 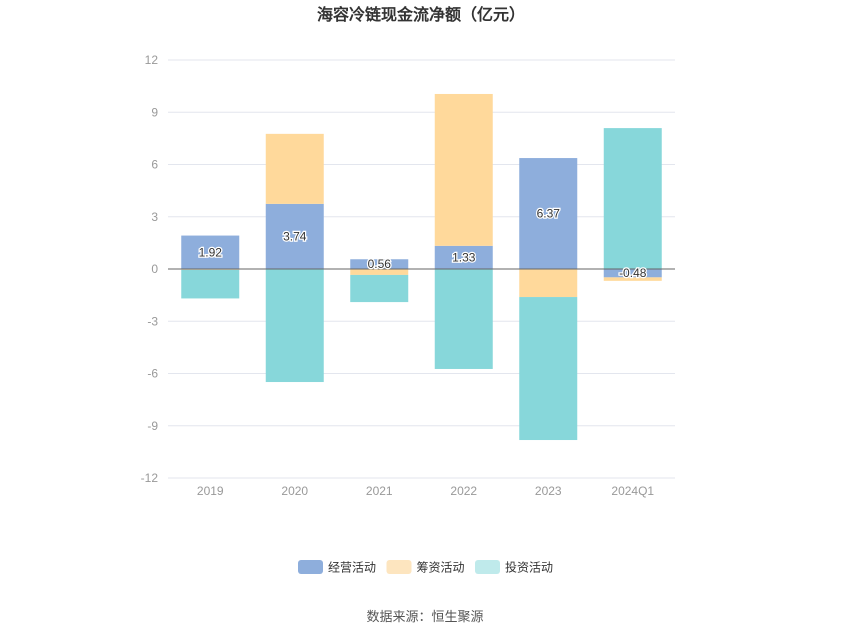 What do you see at coordinates (152, 60) in the screenshot?
I see `y-tick-label: 12` at bounding box center [152, 60].